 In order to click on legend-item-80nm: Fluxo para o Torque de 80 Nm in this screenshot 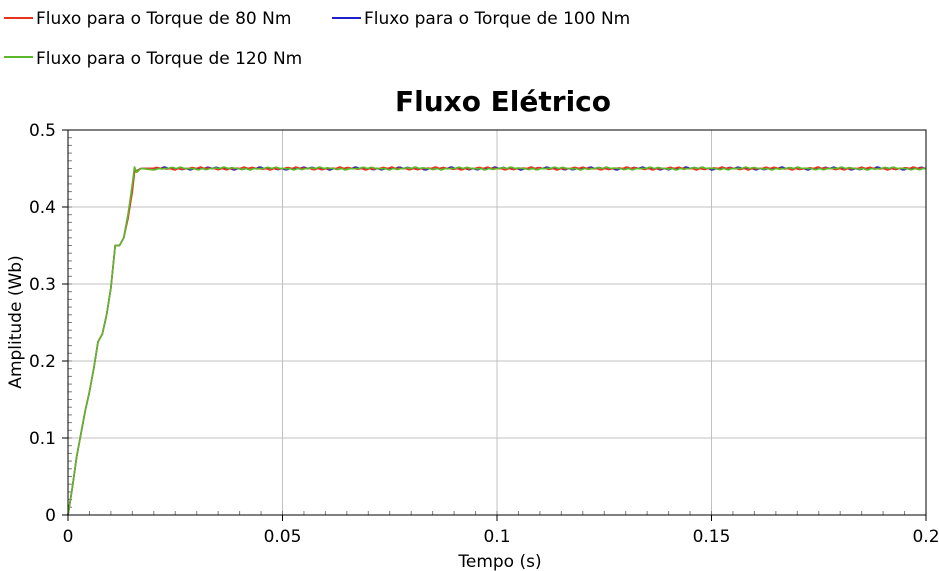, I will do `click(147, 19)`.